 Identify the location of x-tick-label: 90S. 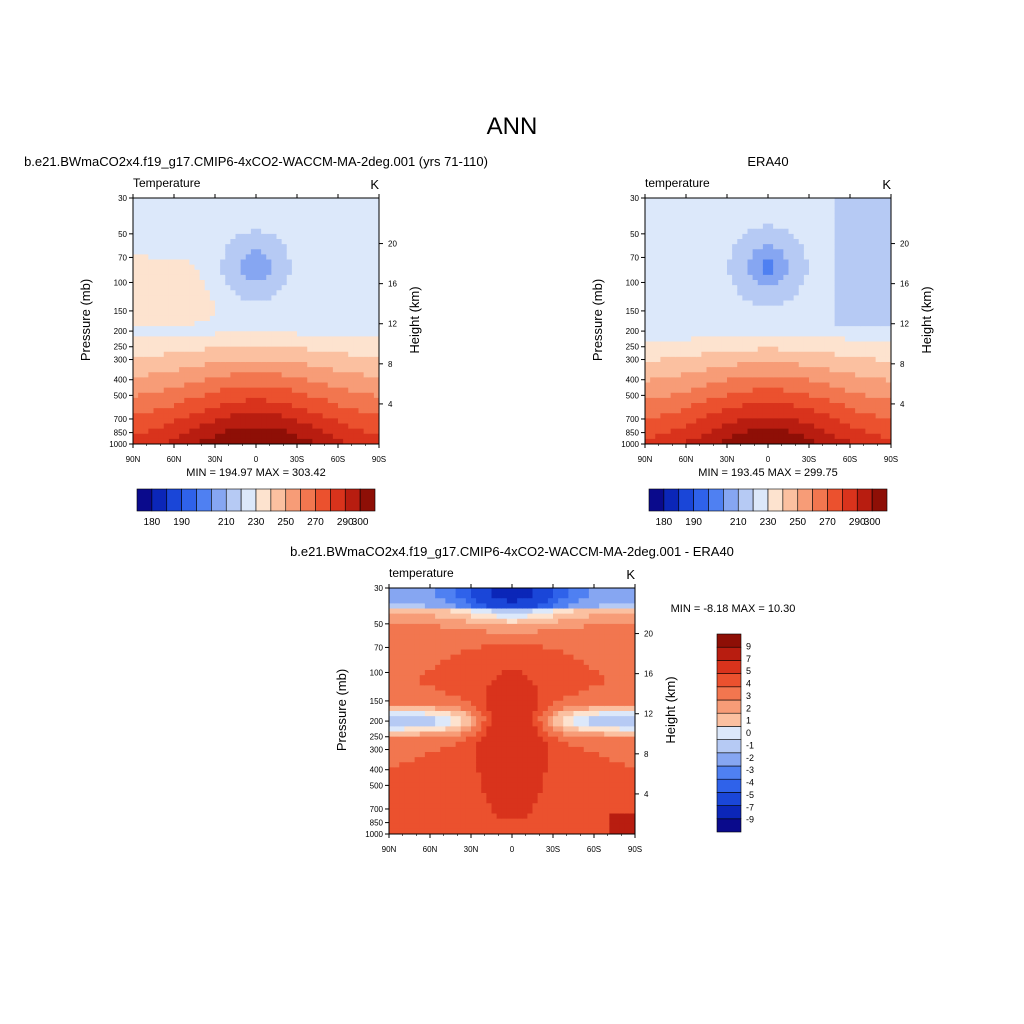
(891, 459).